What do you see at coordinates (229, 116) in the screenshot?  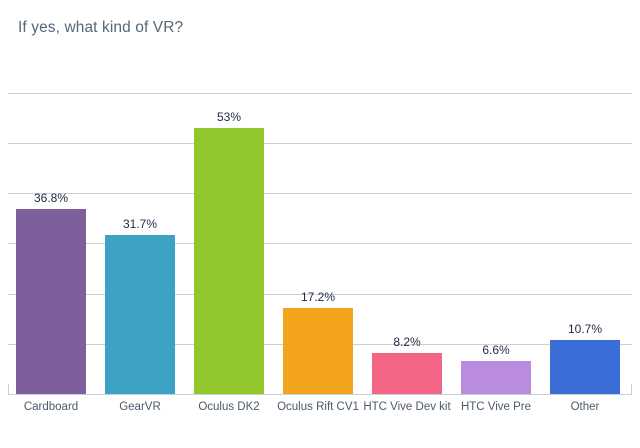 I see `bar-value-label: 53%` at bounding box center [229, 116].